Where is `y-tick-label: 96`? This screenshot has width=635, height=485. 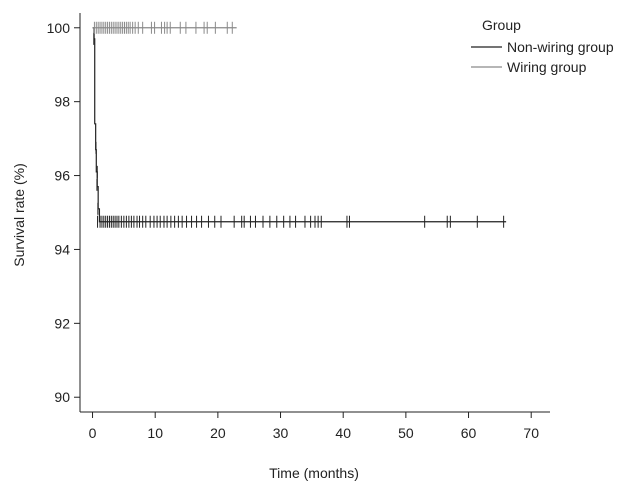 y-tick-label: 96 is located at coordinates (62, 176).